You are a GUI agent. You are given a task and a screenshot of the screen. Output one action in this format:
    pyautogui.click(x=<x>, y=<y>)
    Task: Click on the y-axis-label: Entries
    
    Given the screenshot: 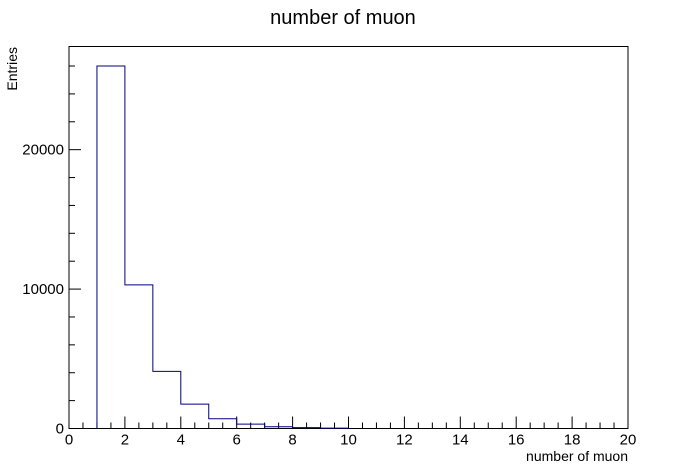 What is the action you would take?
    pyautogui.click(x=12, y=69)
    